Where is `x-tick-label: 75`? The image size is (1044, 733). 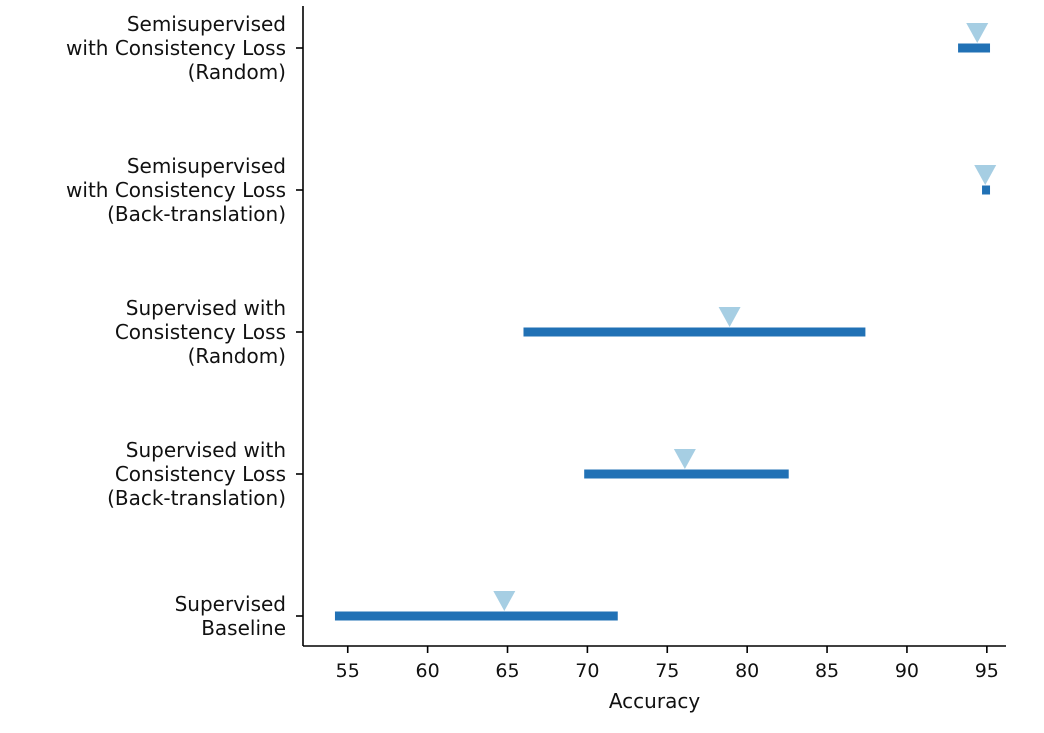
x-tick-label: 75 is located at coordinates (667, 671).